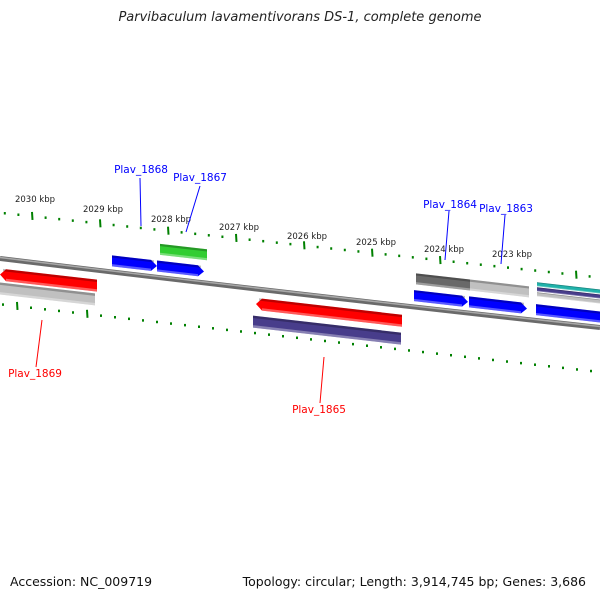 This screenshot has height=600, width=600. Describe the element at coordinates (200, 178) in the screenshot. I see `gene-label-plav-1867: Plav_1867` at that location.